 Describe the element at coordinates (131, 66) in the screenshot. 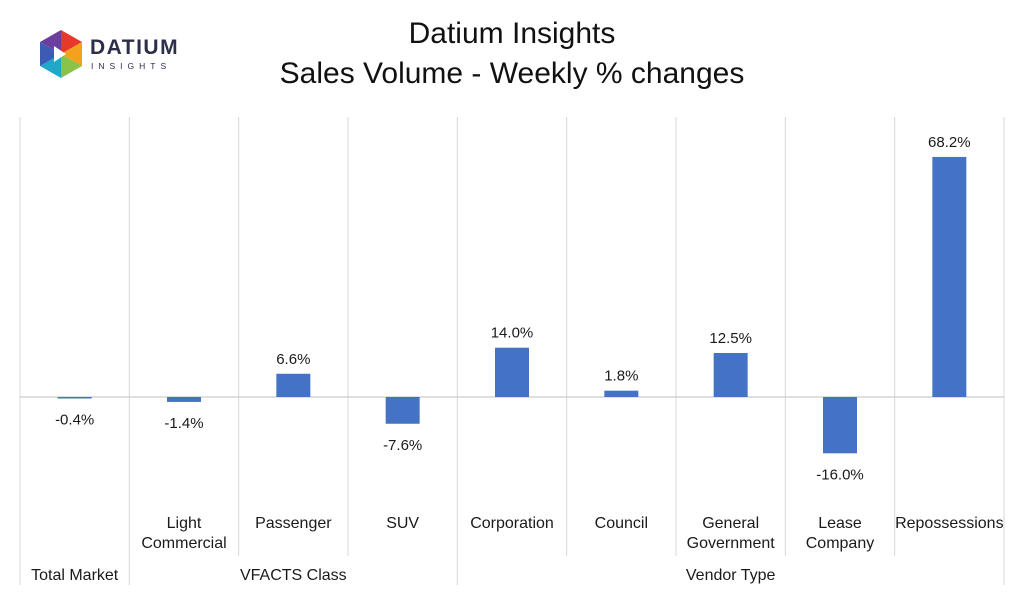

I see `logo-tagline: INSIGHTS` at that location.